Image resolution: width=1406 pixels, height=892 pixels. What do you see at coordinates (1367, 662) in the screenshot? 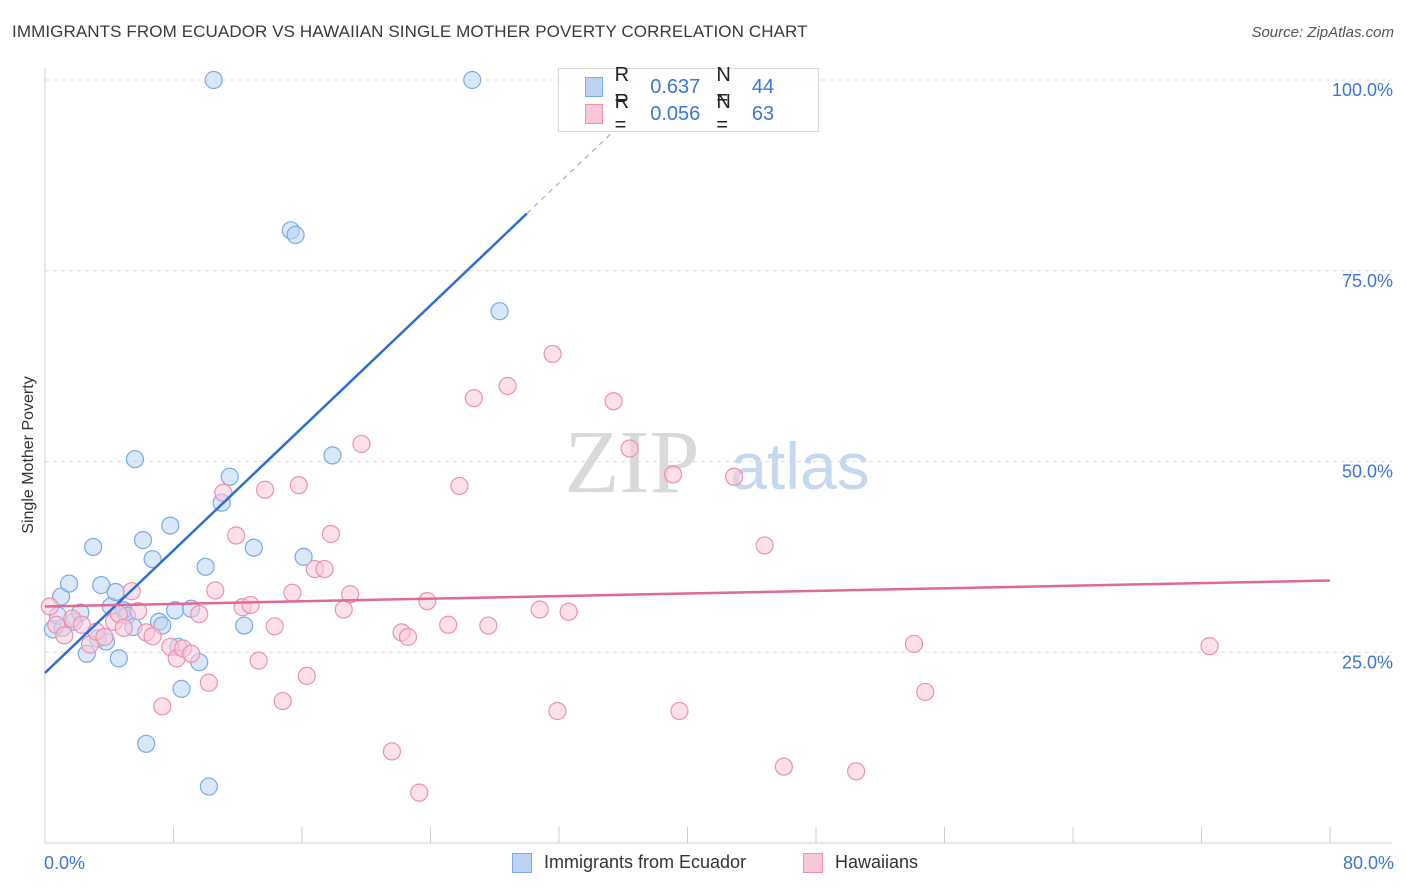
I see `y-tick-label: 25.0%` at bounding box center [1367, 662].